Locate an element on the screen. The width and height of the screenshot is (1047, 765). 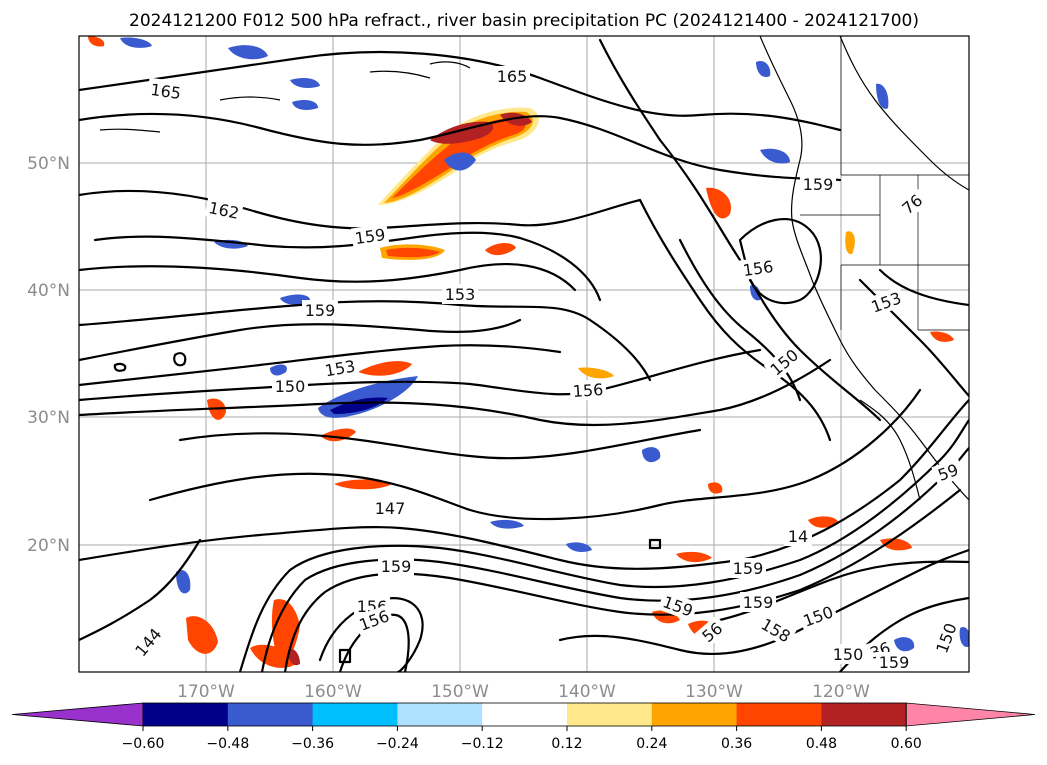
colorbar-tick-label: 0.12 is located at coordinates (566, 744).